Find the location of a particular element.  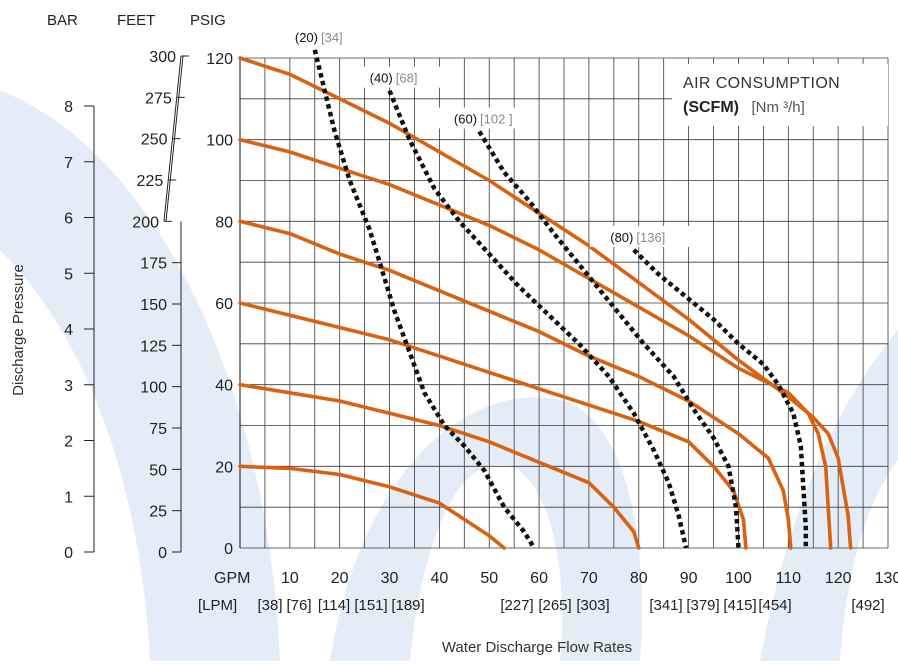

watermark-arc-middle is located at coordinates (486, 529).